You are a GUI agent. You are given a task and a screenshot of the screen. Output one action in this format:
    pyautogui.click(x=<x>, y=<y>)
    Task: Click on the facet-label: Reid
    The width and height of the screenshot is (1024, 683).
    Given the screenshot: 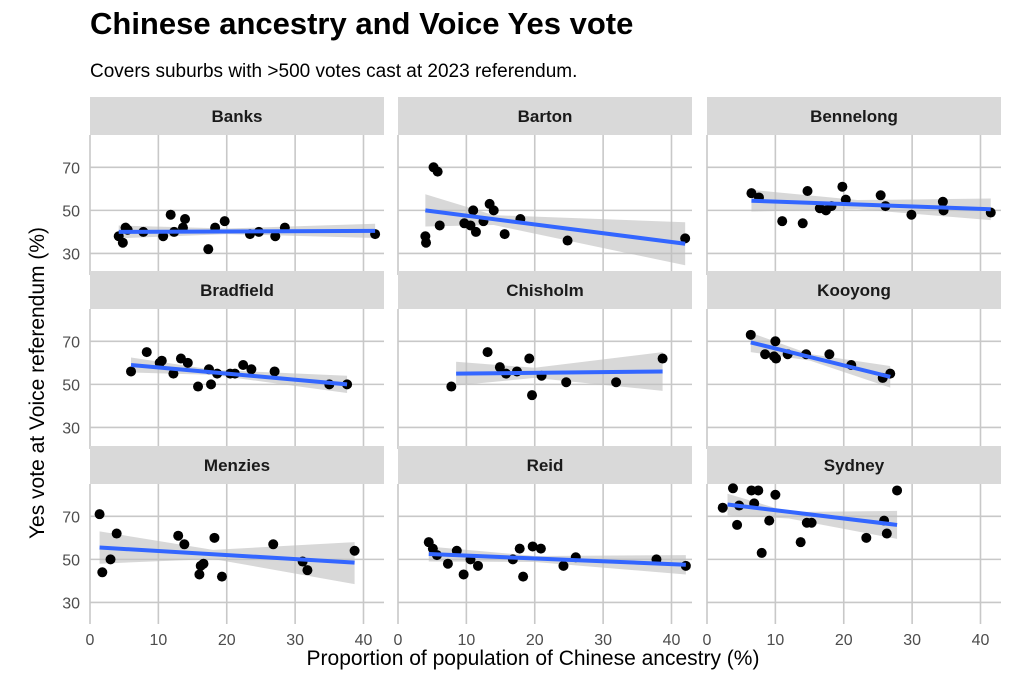 What is the action you would take?
    pyautogui.click(x=545, y=465)
    